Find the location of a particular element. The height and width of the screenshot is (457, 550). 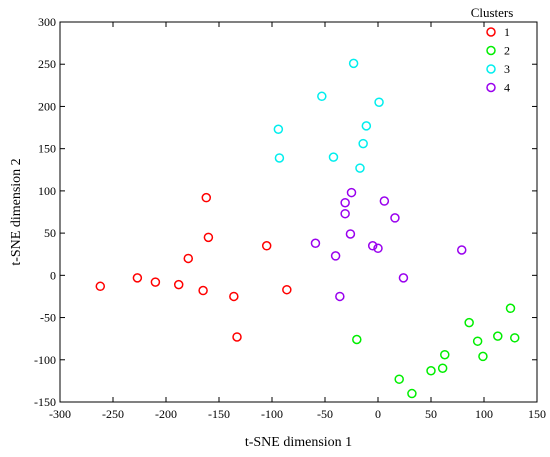

x-tick-label: -100 is located at coordinates (272, 414).